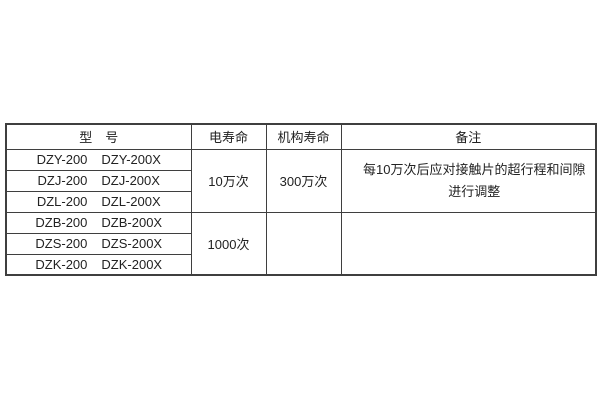 The width and height of the screenshot is (600, 400). I want to click on model-label: DZY-200X, so click(131, 159).